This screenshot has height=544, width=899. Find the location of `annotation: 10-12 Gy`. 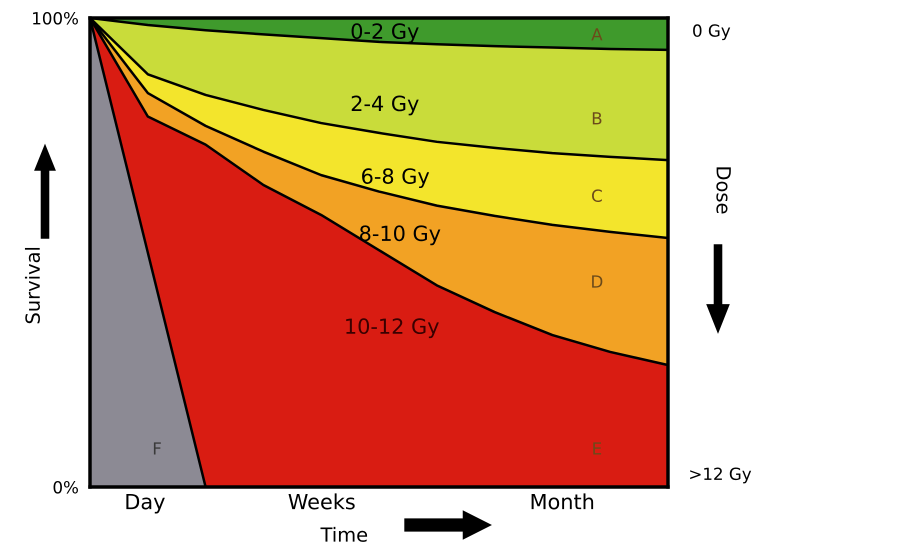

annotation: 10-12 Gy is located at coordinates (392, 328).